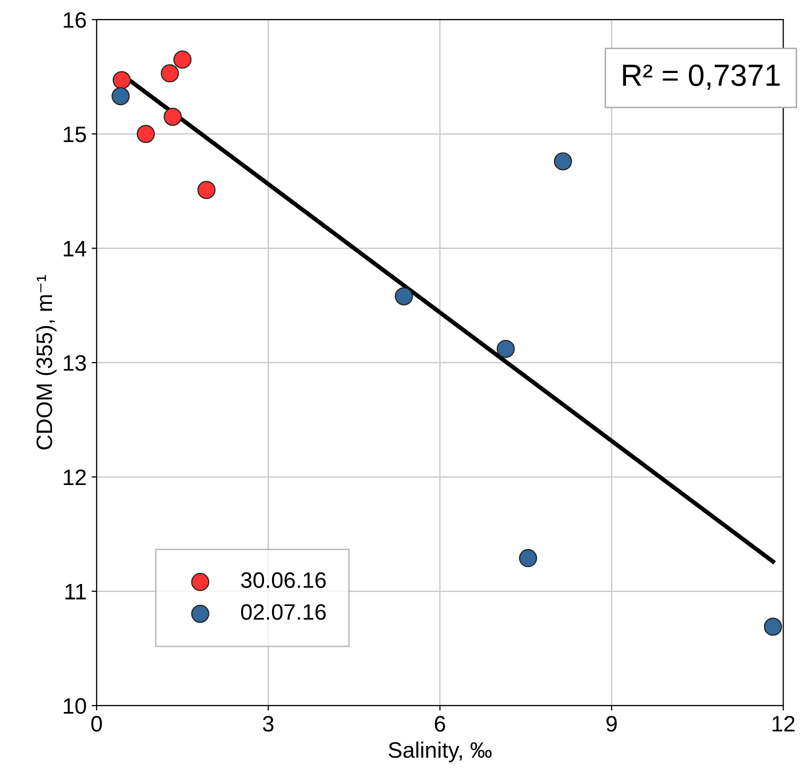  What do you see at coordinates (440, 724) in the screenshot?
I see `x-tick-label: 6` at bounding box center [440, 724].